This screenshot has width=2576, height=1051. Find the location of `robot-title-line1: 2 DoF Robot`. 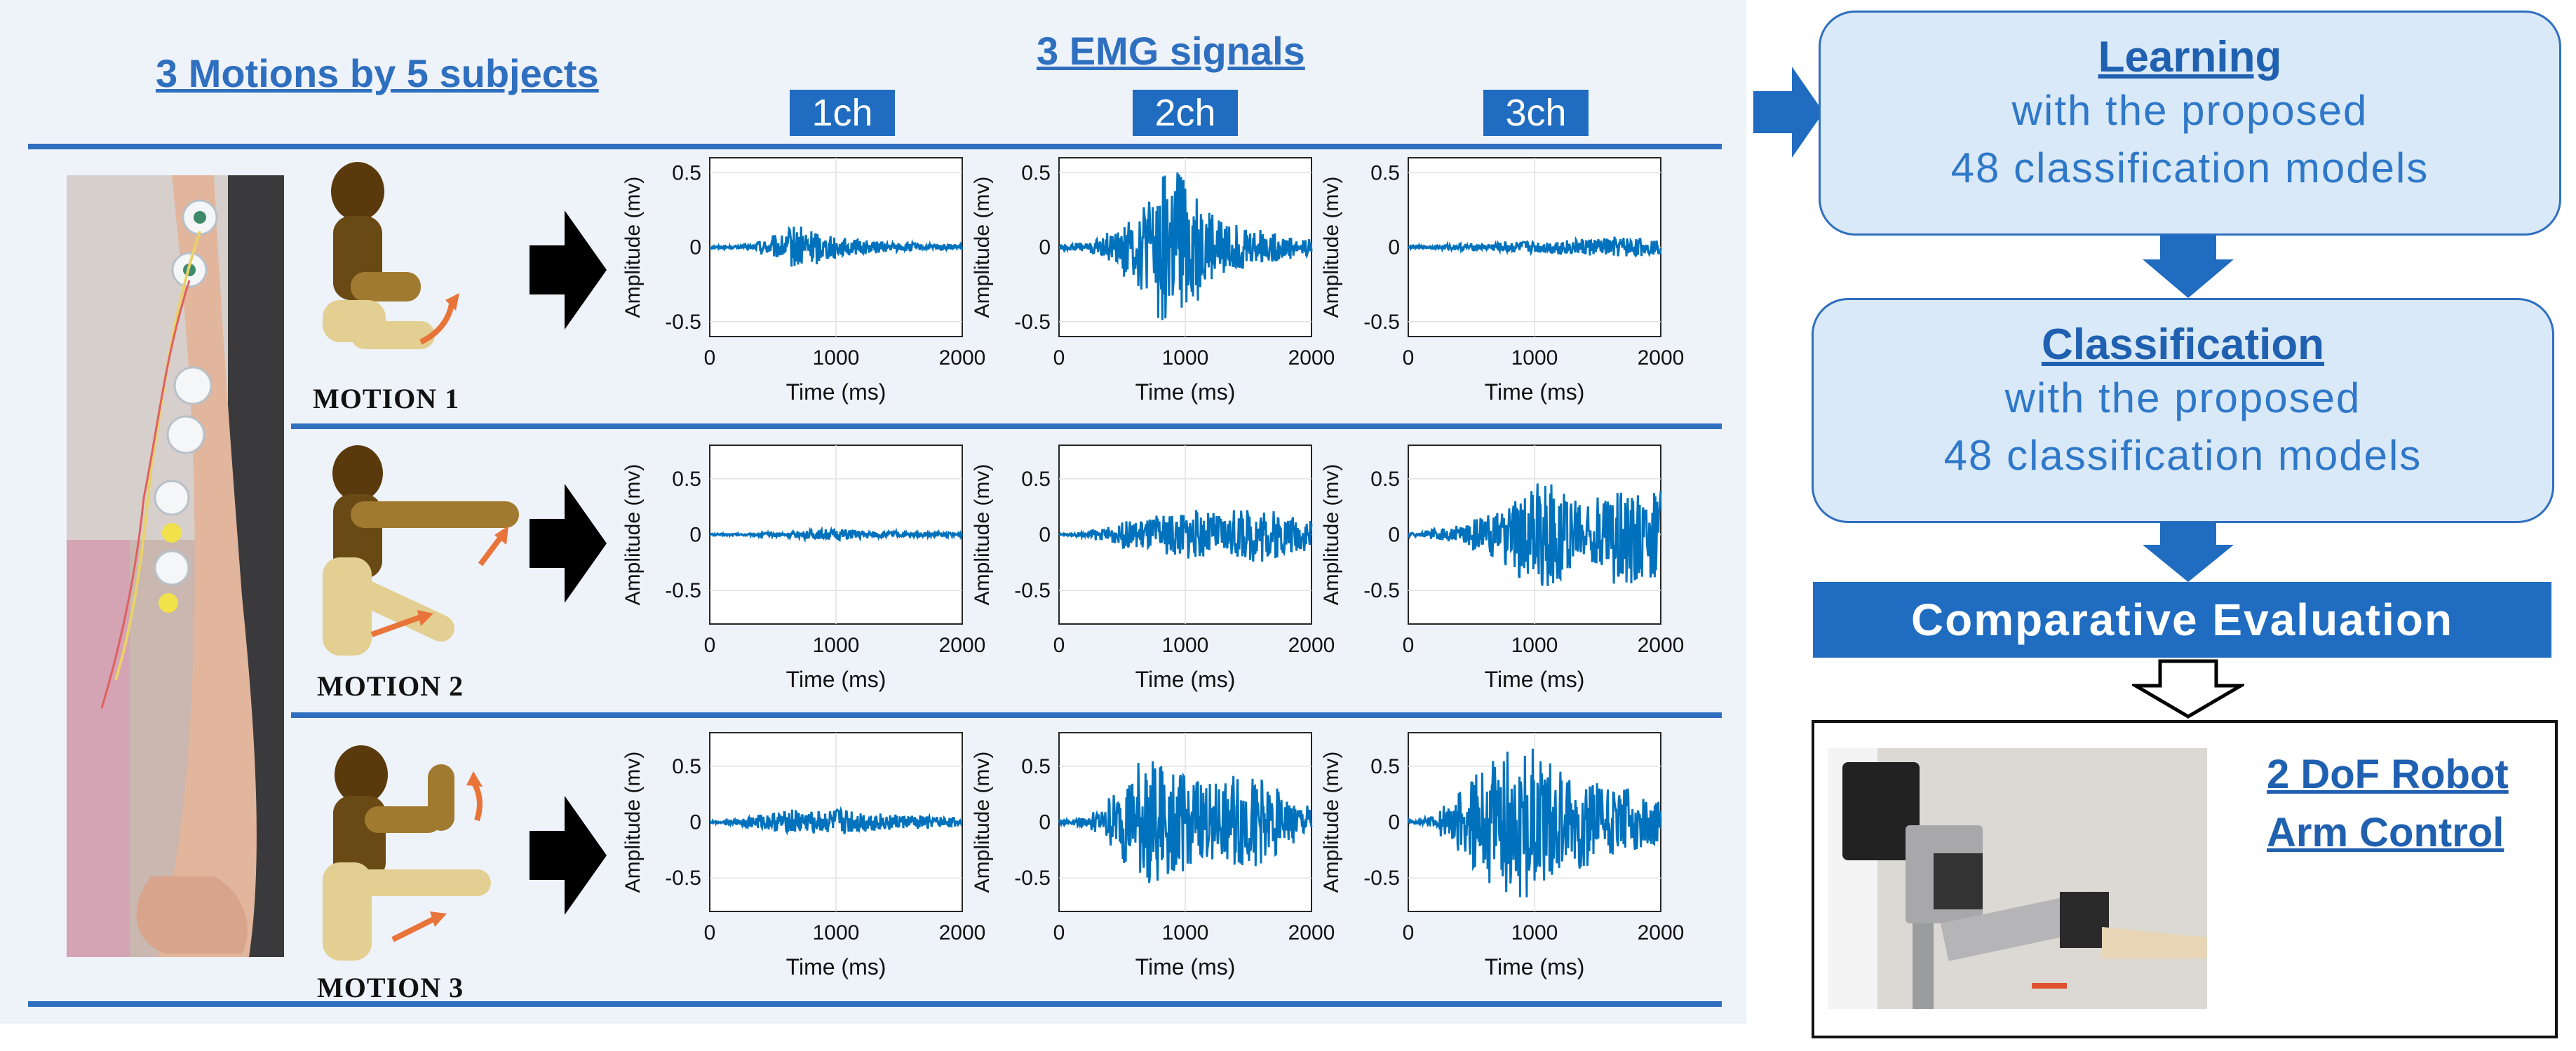

robot-title-line1: 2 DoF Robot is located at coordinates (2388, 774).